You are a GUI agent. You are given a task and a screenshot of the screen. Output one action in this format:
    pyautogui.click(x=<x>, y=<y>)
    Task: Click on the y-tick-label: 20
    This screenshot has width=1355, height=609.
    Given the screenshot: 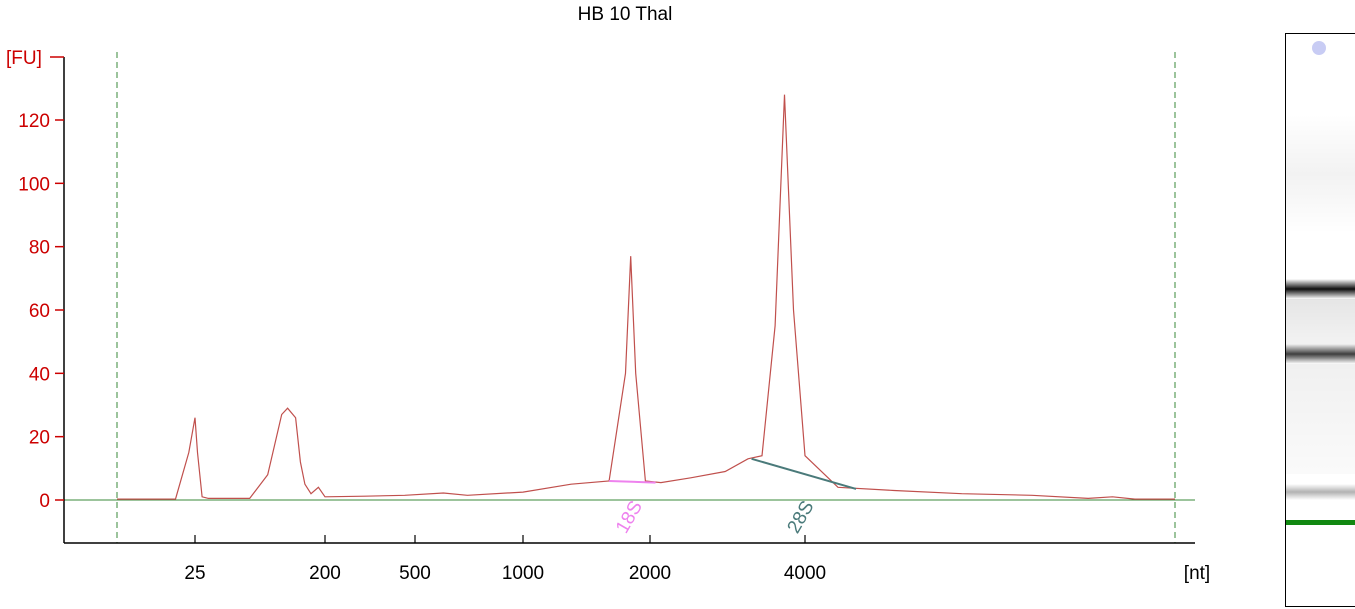 What is the action you would take?
    pyautogui.click(x=39, y=438)
    